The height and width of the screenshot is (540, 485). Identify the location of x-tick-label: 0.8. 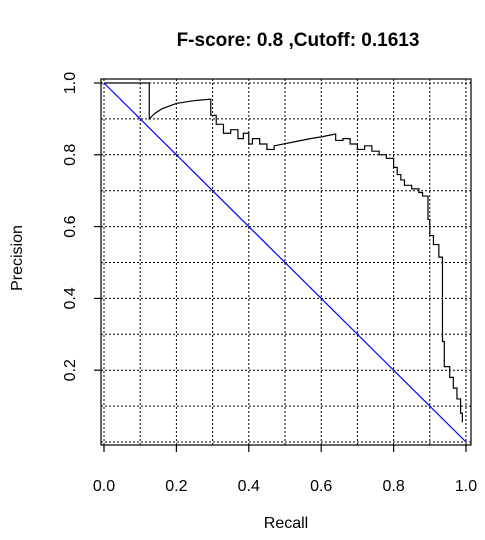
(393, 486).